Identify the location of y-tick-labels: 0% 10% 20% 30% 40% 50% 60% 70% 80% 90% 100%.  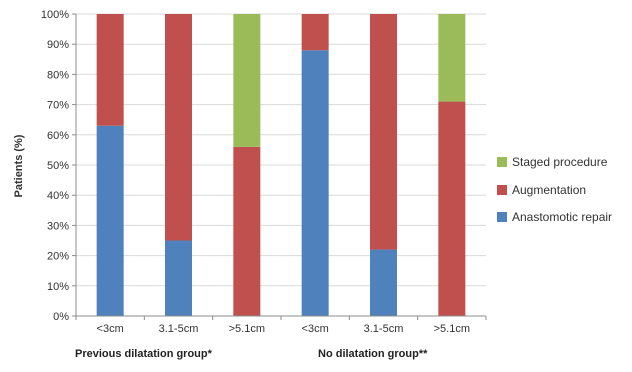
(55, 166).